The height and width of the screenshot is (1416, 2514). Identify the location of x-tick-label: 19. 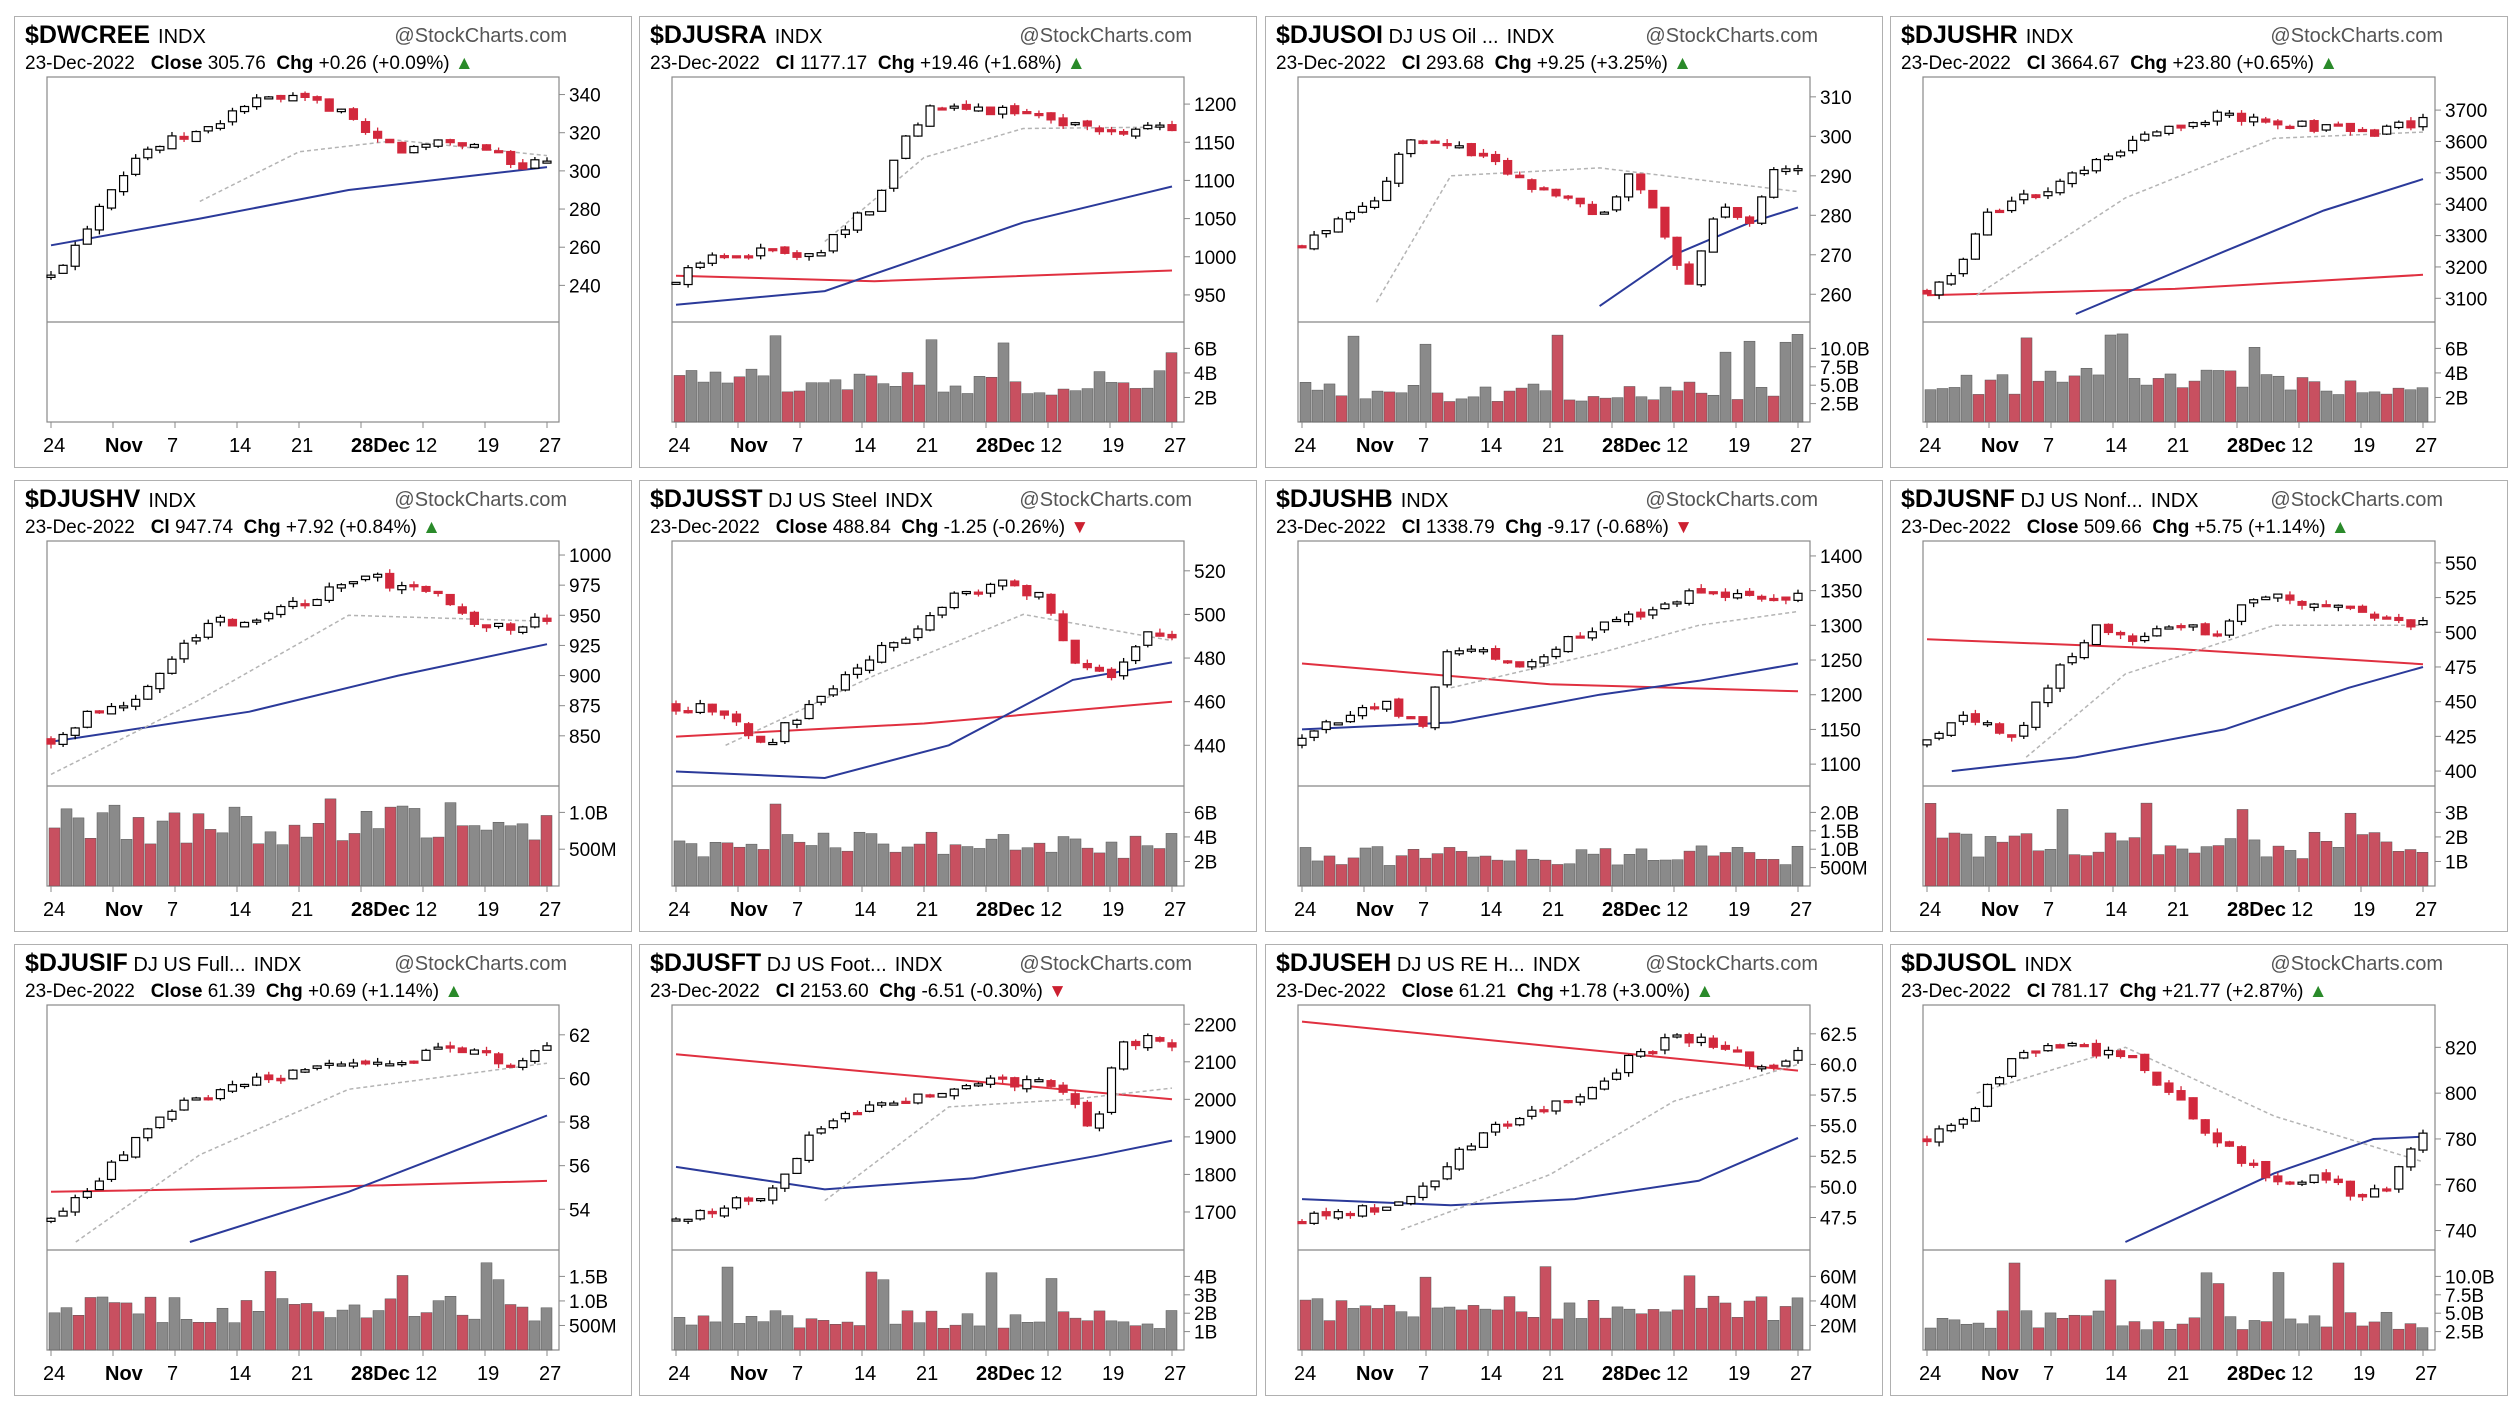
(488, 1374).